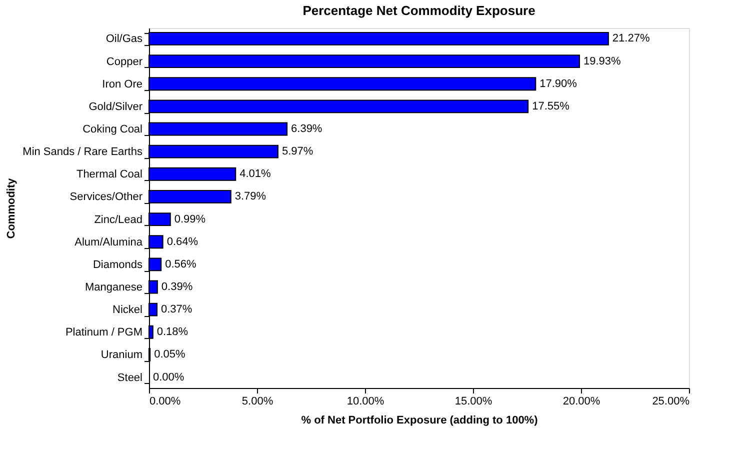 The image size is (733, 455). What do you see at coordinates (118, 220) in the screenshot?
I see `y-tick-label: Zinc/Lead` at bounding box center [118, 220].